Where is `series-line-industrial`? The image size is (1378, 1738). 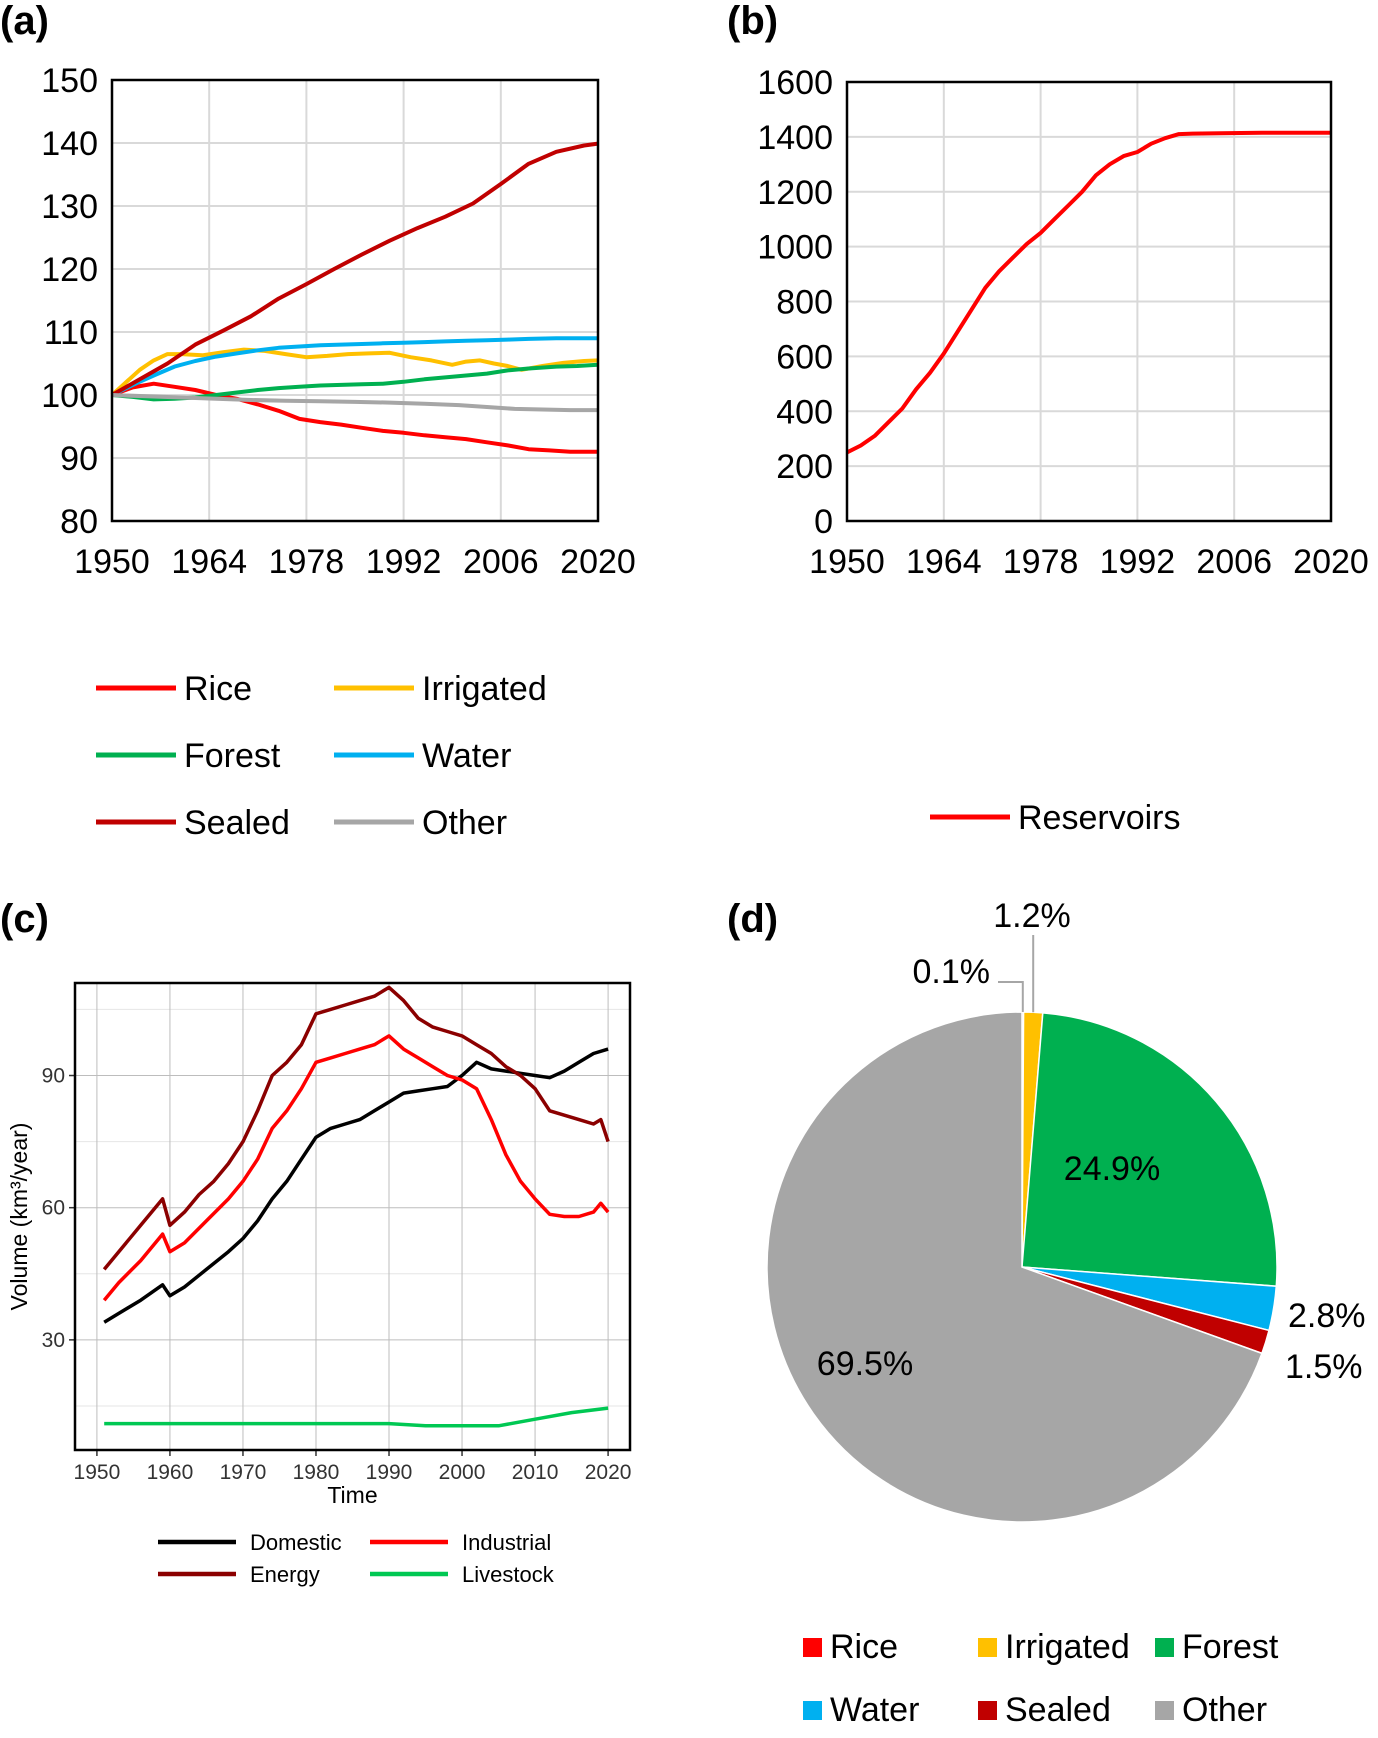 series-line-industrial is located at coordinates (356, 1168).